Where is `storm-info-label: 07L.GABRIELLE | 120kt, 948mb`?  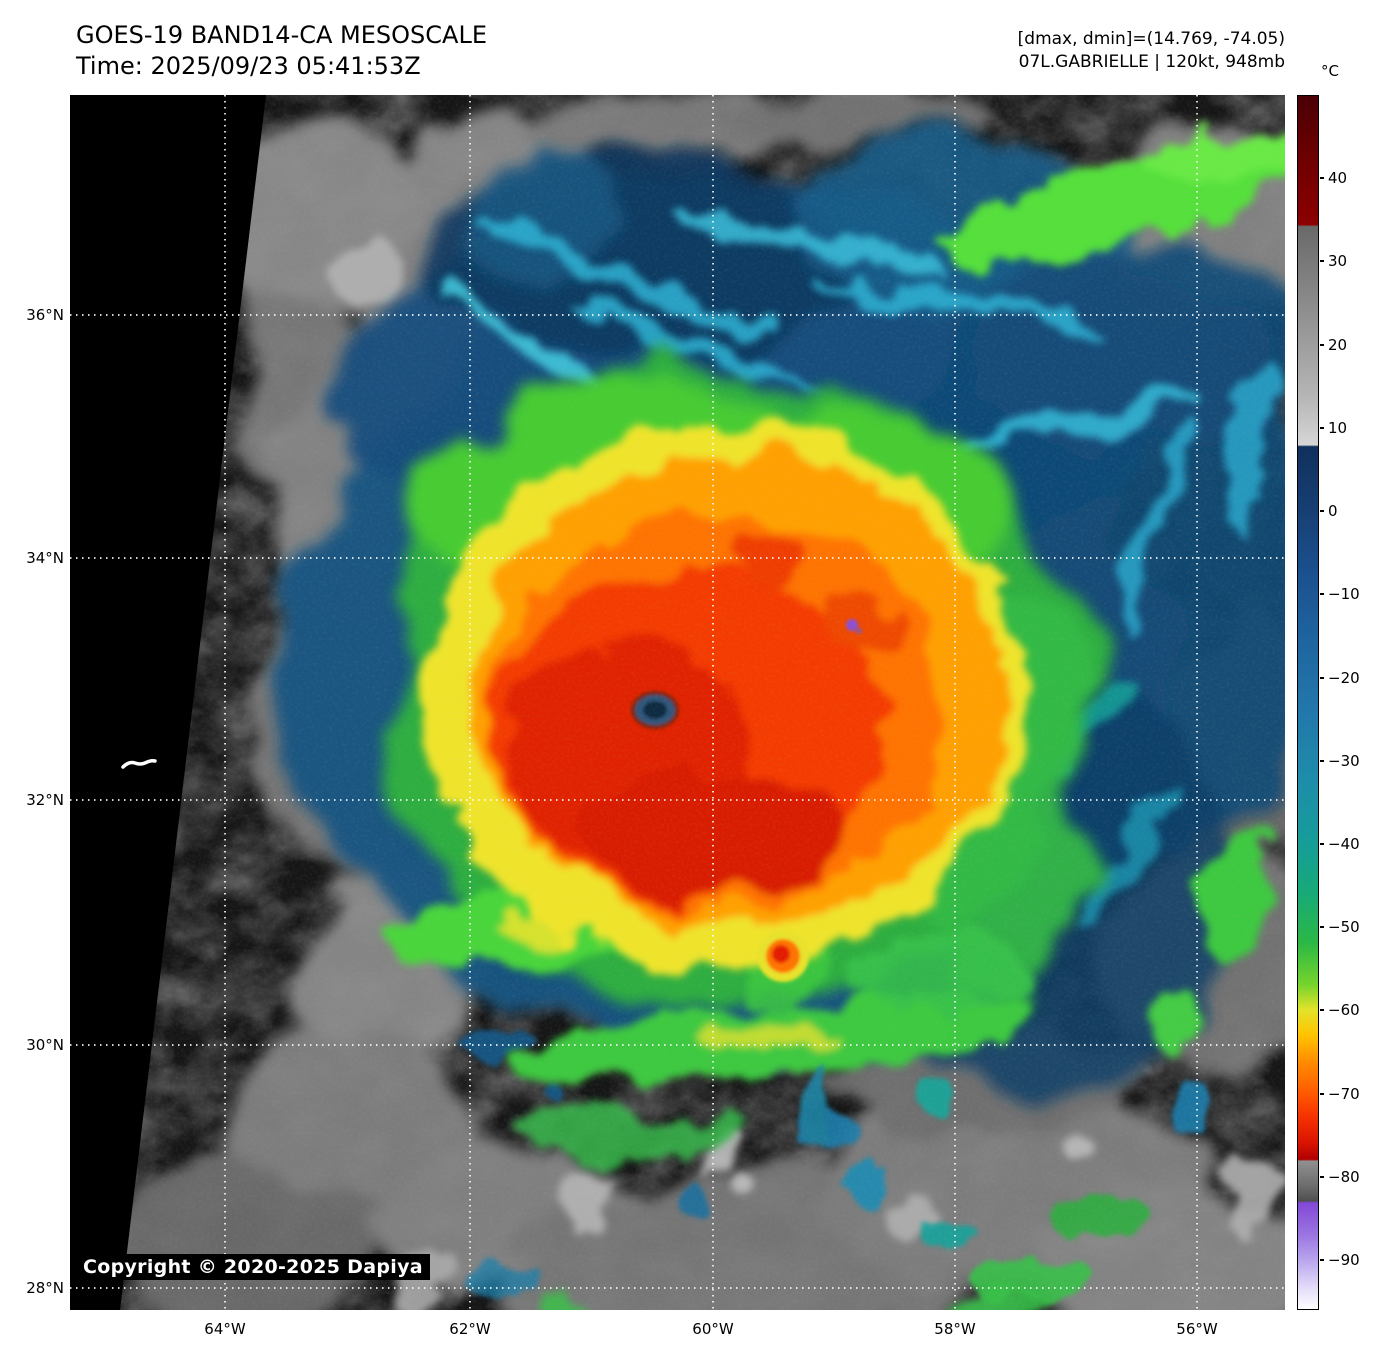 storm-info-label: 07L.GABRIELLE | 120kt, 948mb is located at coordinates (1151, 62).